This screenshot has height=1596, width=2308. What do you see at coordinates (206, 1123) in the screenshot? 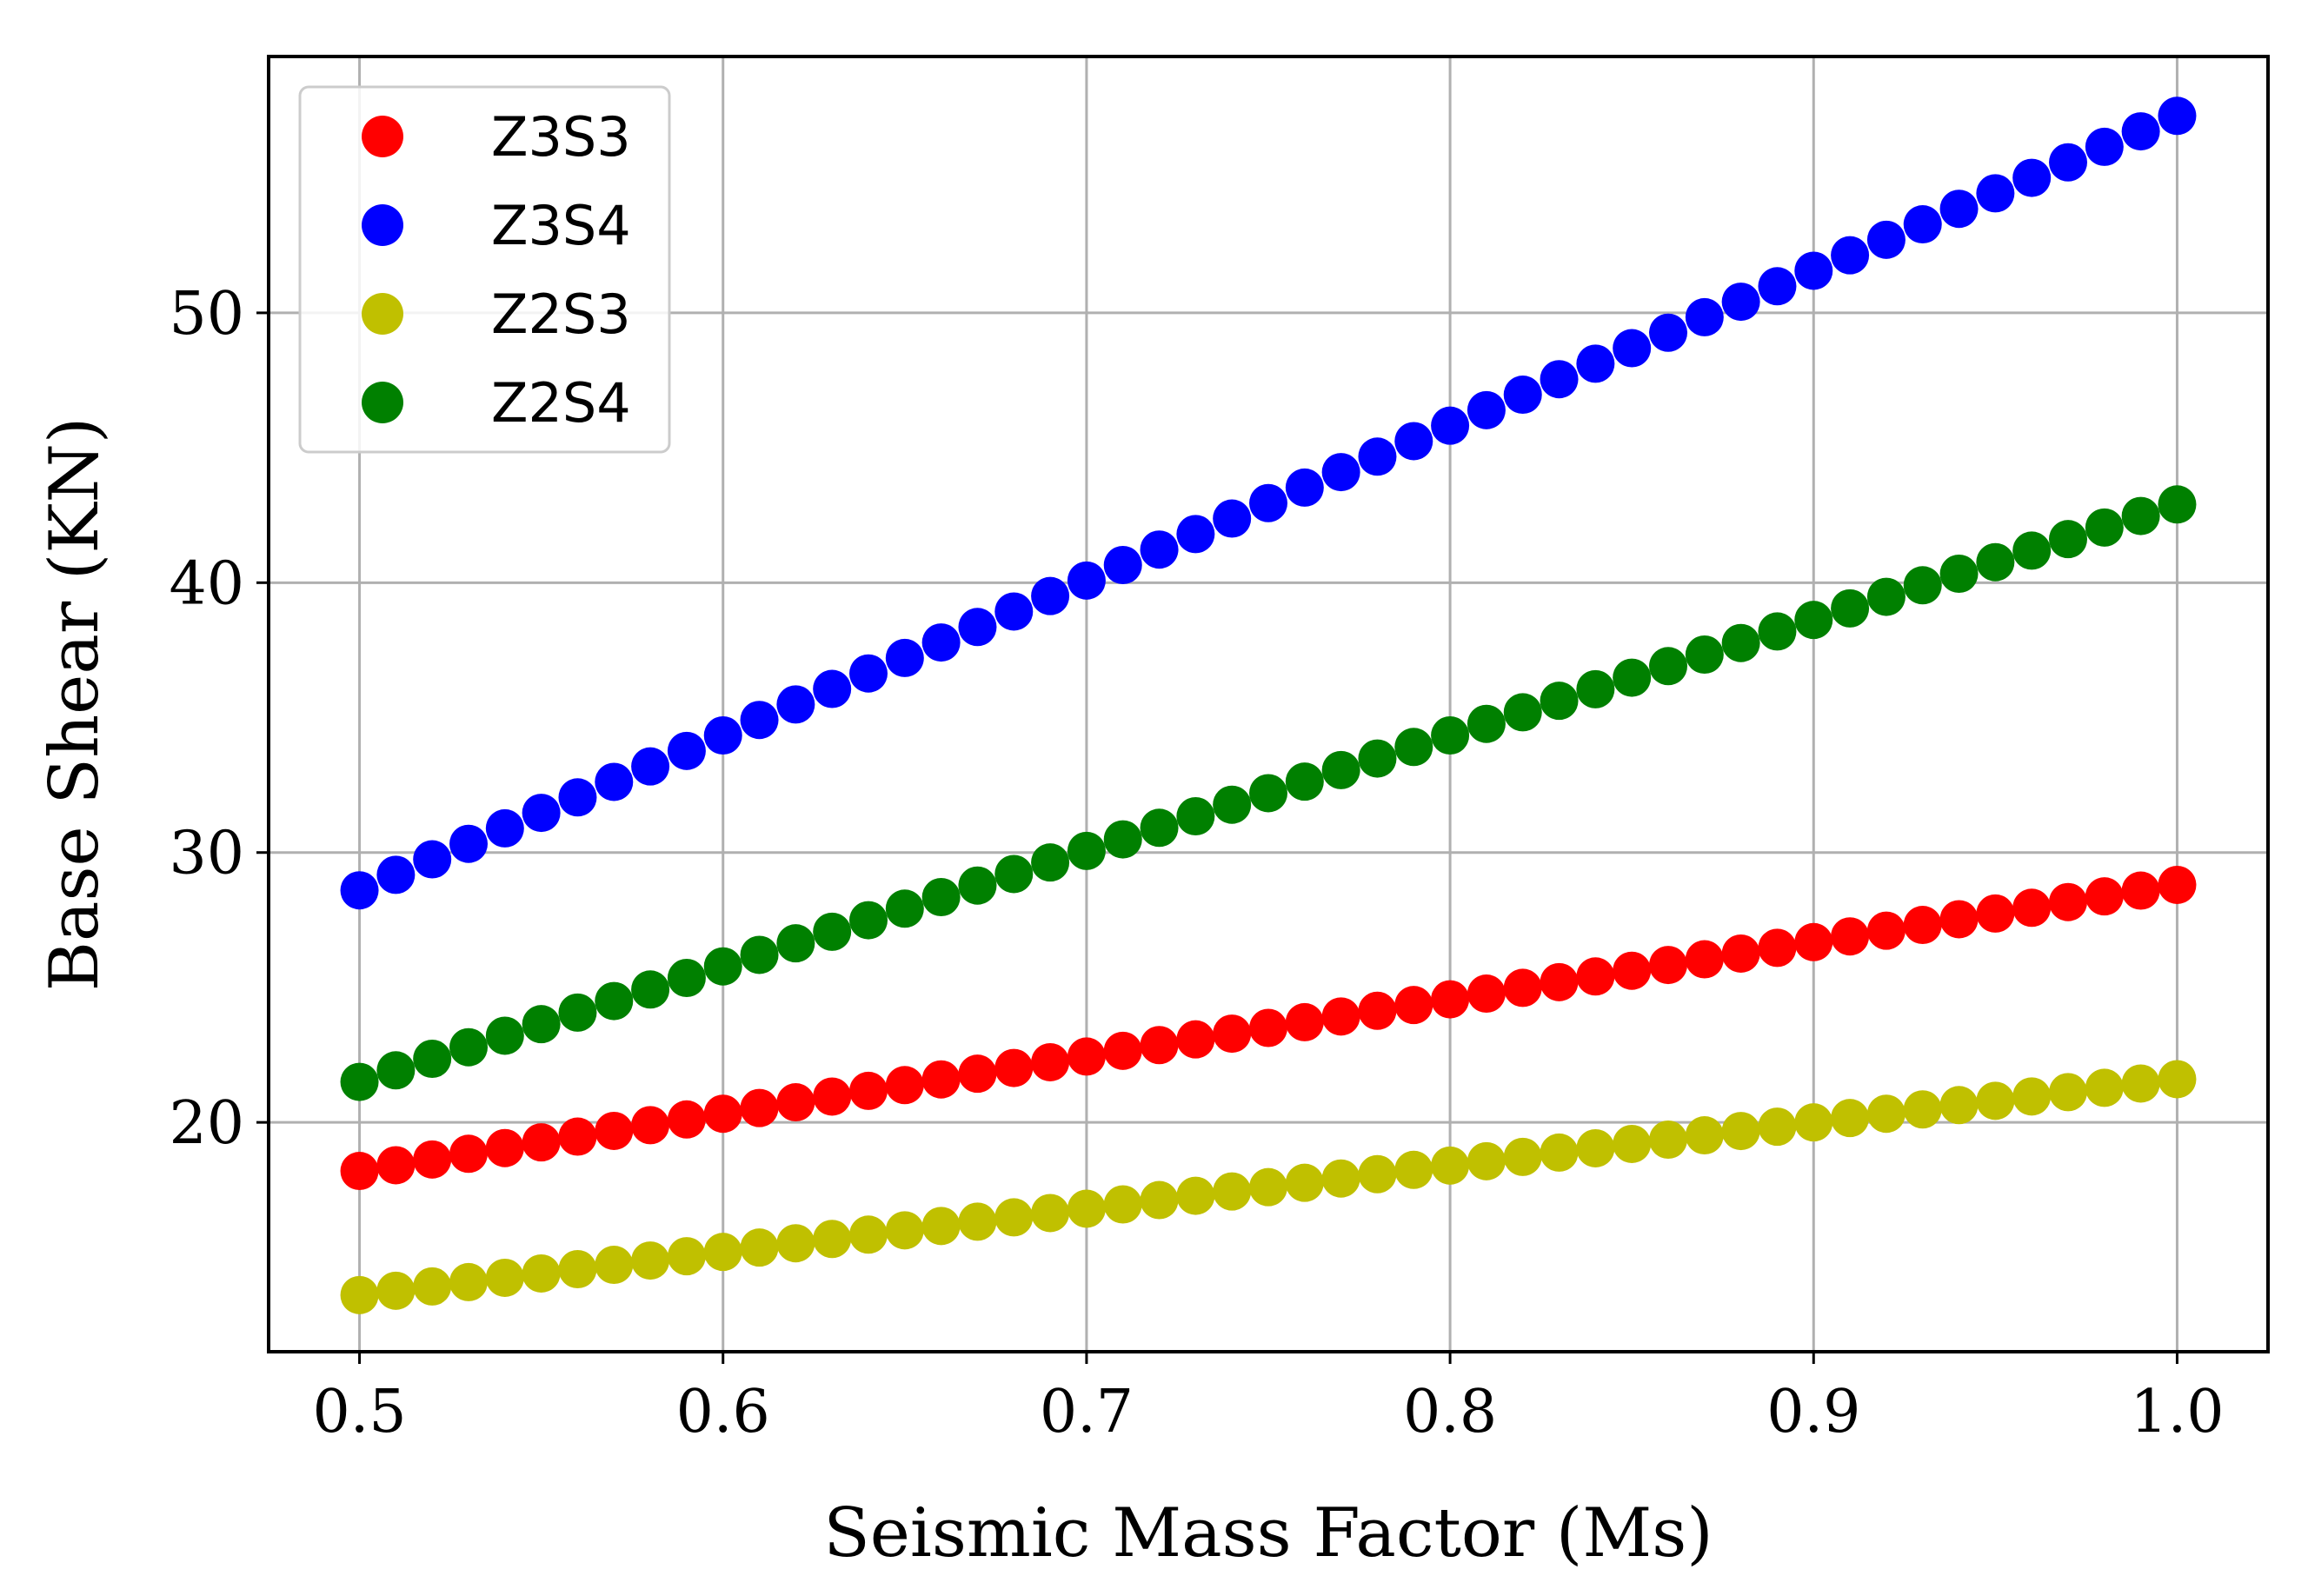
I see `y-tick-label: 20` at bounding box center [206, 1123].